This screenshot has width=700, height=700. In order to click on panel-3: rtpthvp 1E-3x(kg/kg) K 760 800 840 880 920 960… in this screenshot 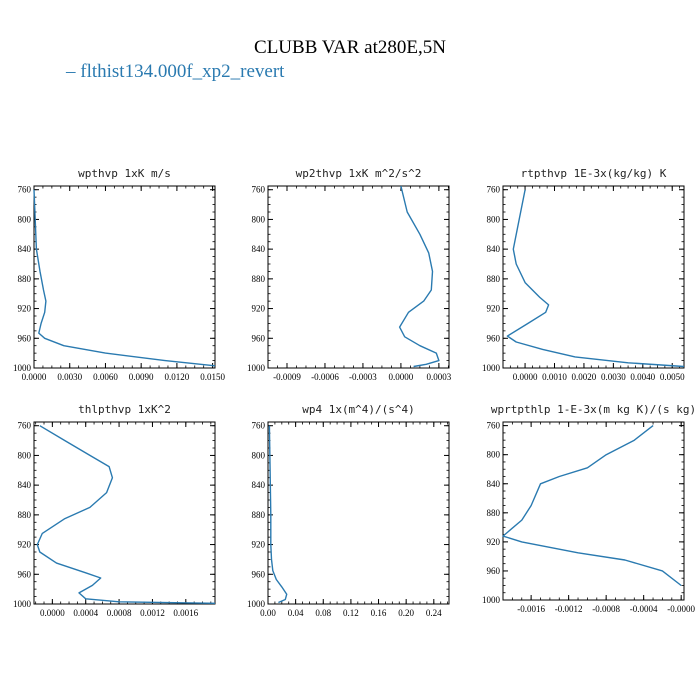, I will do `click(583, 274)`.